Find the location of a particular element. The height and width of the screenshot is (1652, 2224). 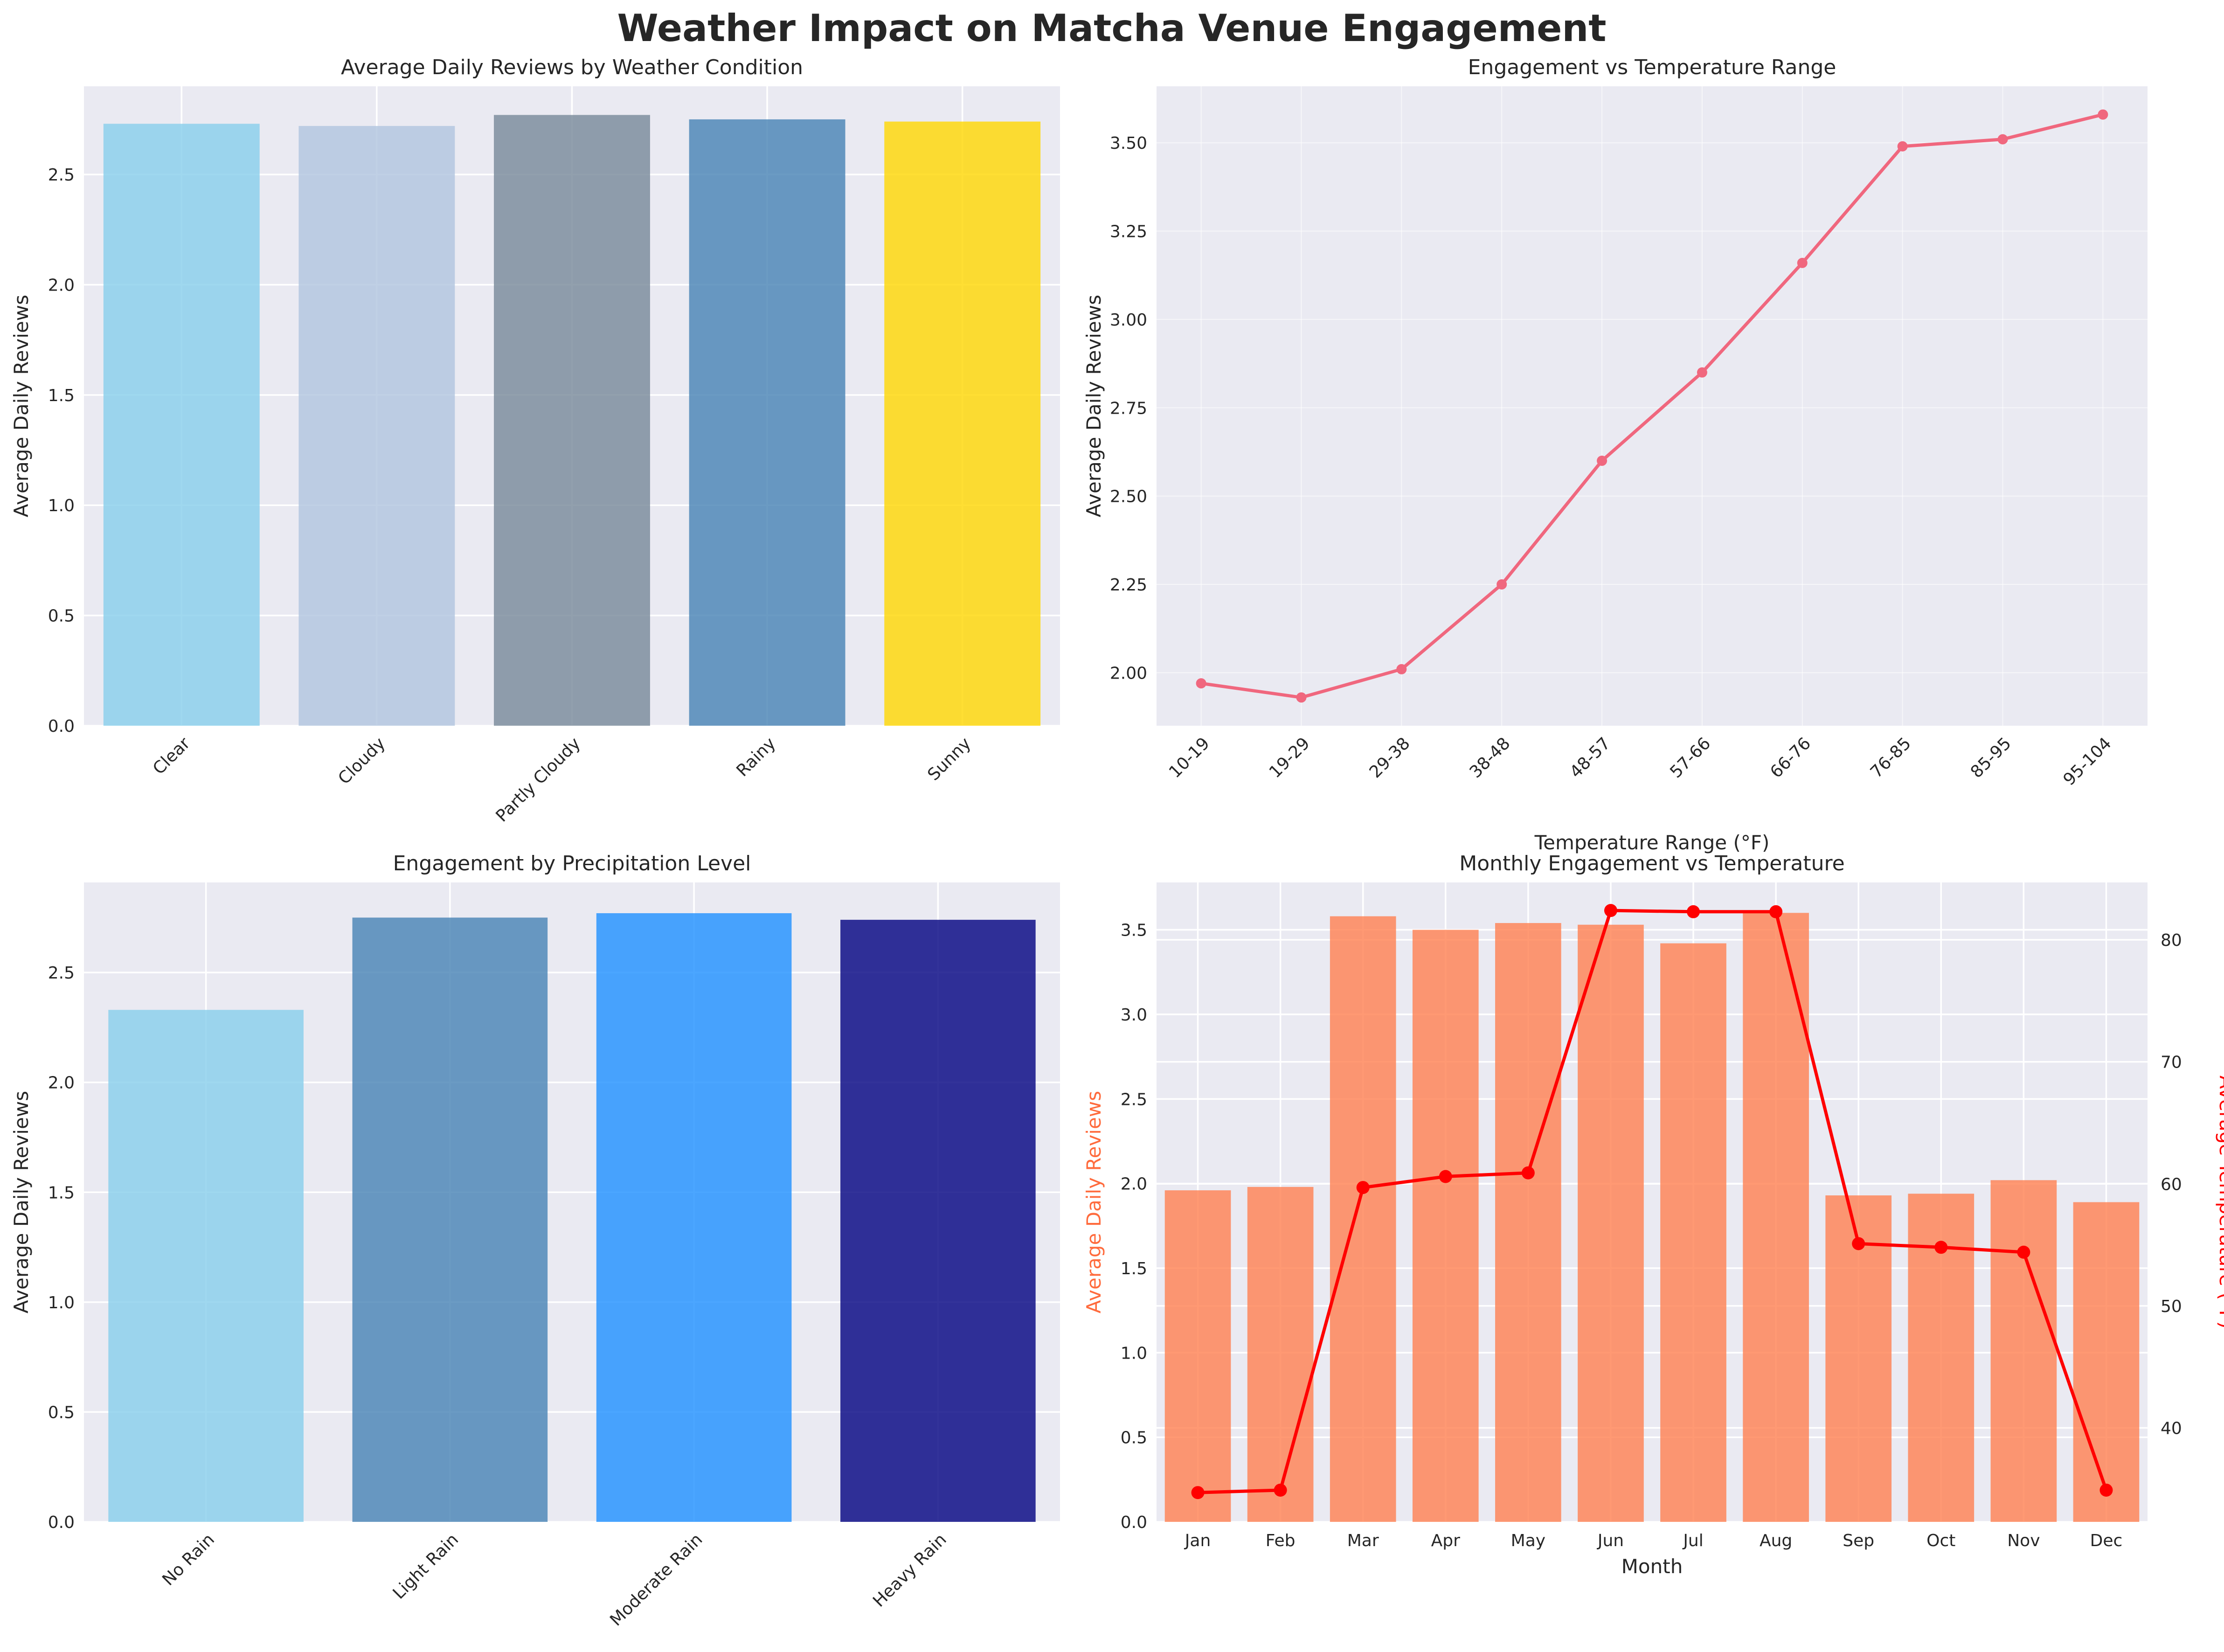

y-tick-label: 2.00 is located at coordinates (1128, 673).